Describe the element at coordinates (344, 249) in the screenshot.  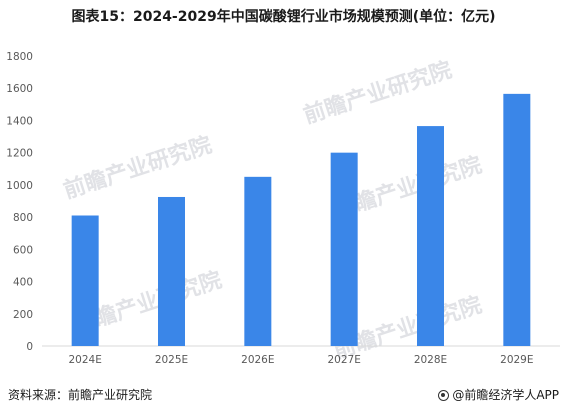
I see `bar-2027E` at that location.